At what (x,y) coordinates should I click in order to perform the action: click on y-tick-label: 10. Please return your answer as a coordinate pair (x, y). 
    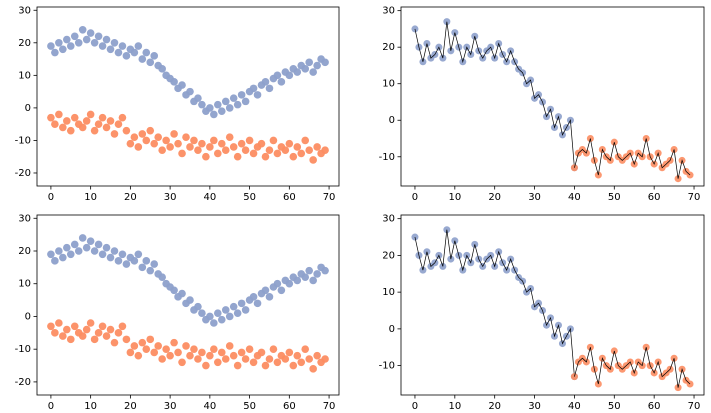
    Looking at the image, I should click on (24, 75).